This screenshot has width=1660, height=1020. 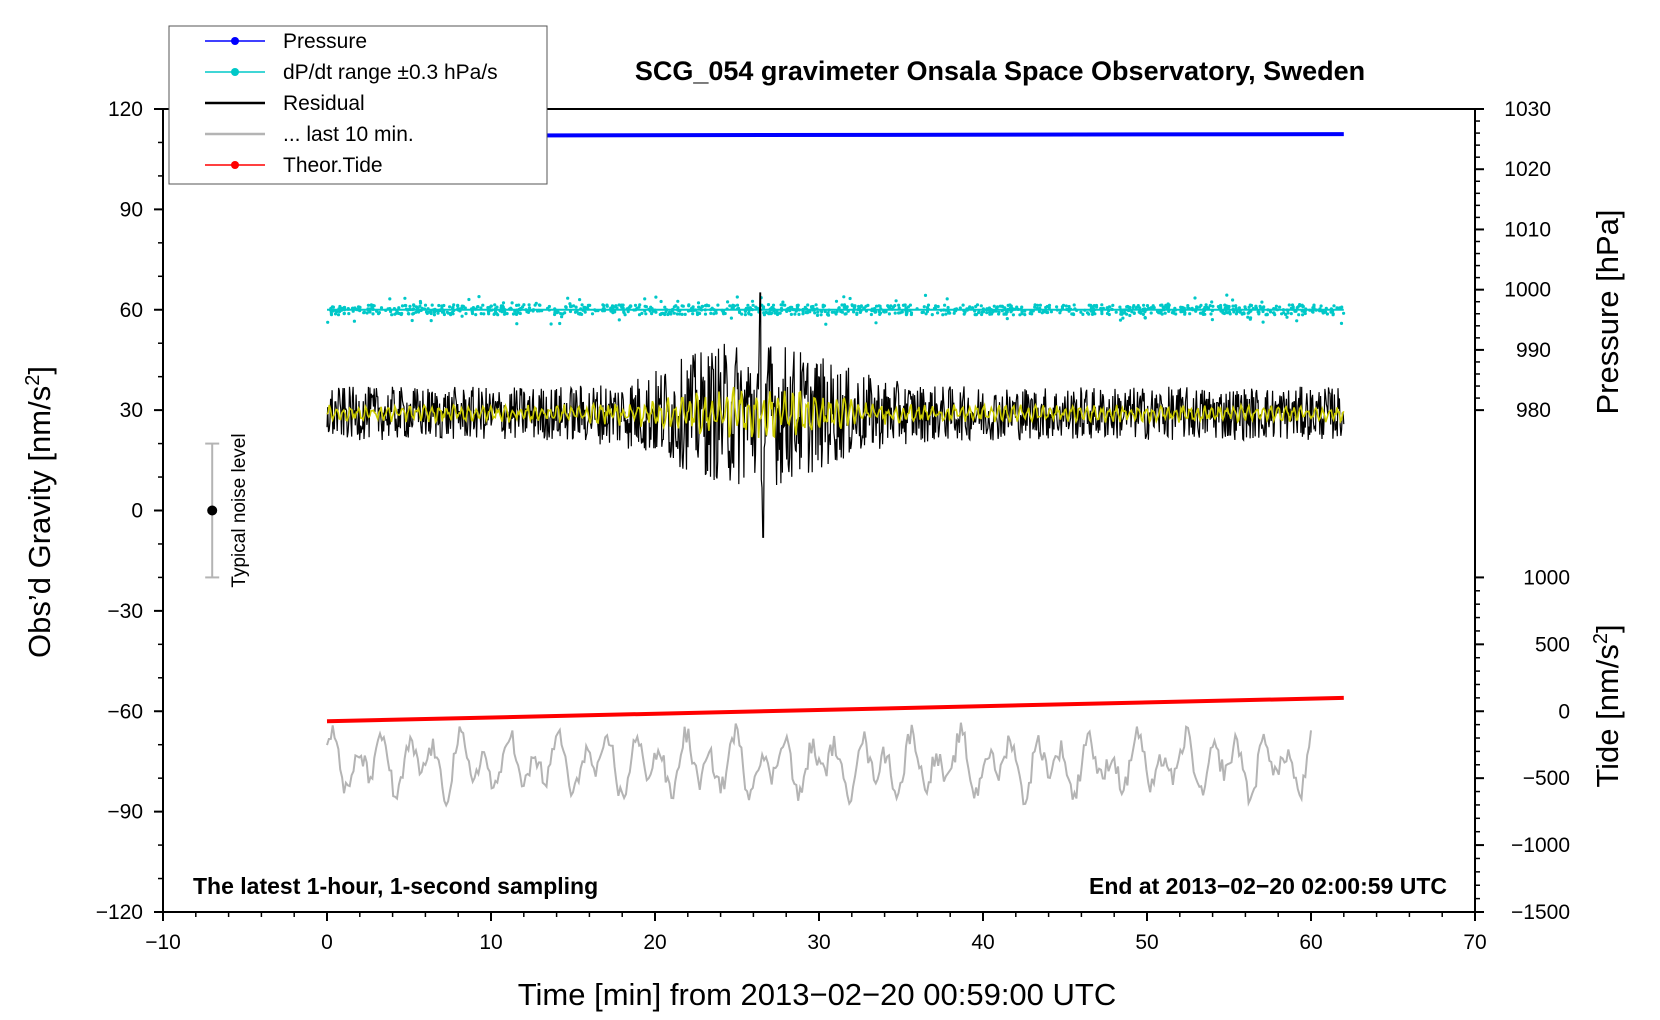 What do you see at coordinates (125, 812) in the screenshot?
I see `y-tick-label: −90` at bounding box center [125, 812].